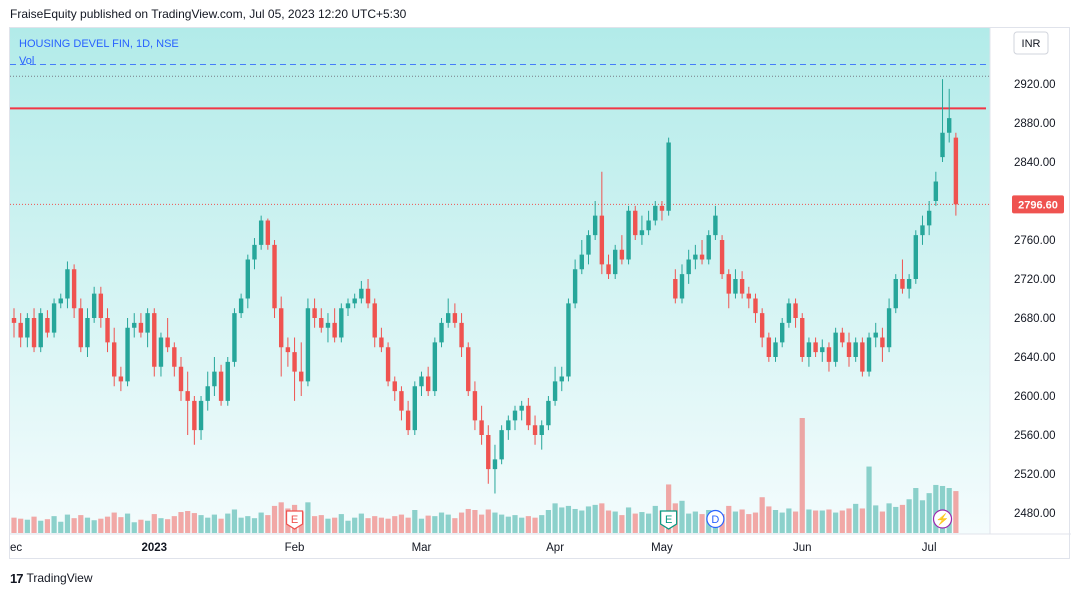  I want to click on event-marker-earnings: E, so click(669, 520).